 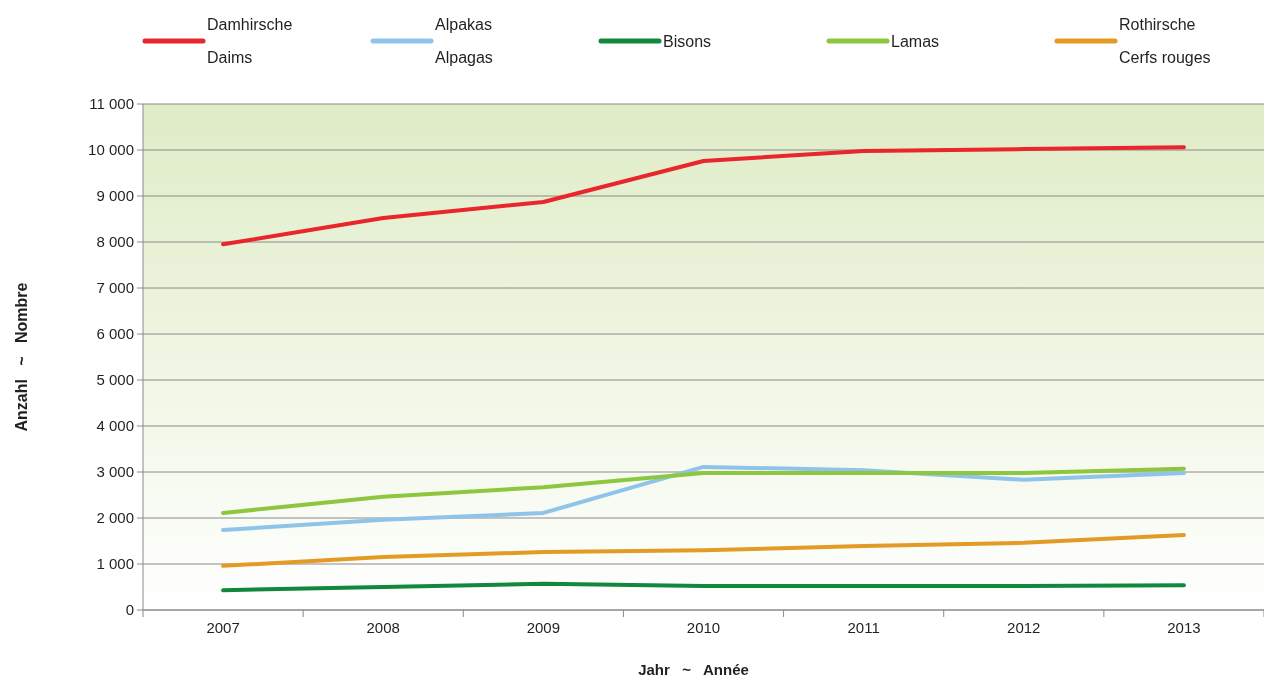 I want to click on y-tick-label: 0, so click(x=129, y=610).